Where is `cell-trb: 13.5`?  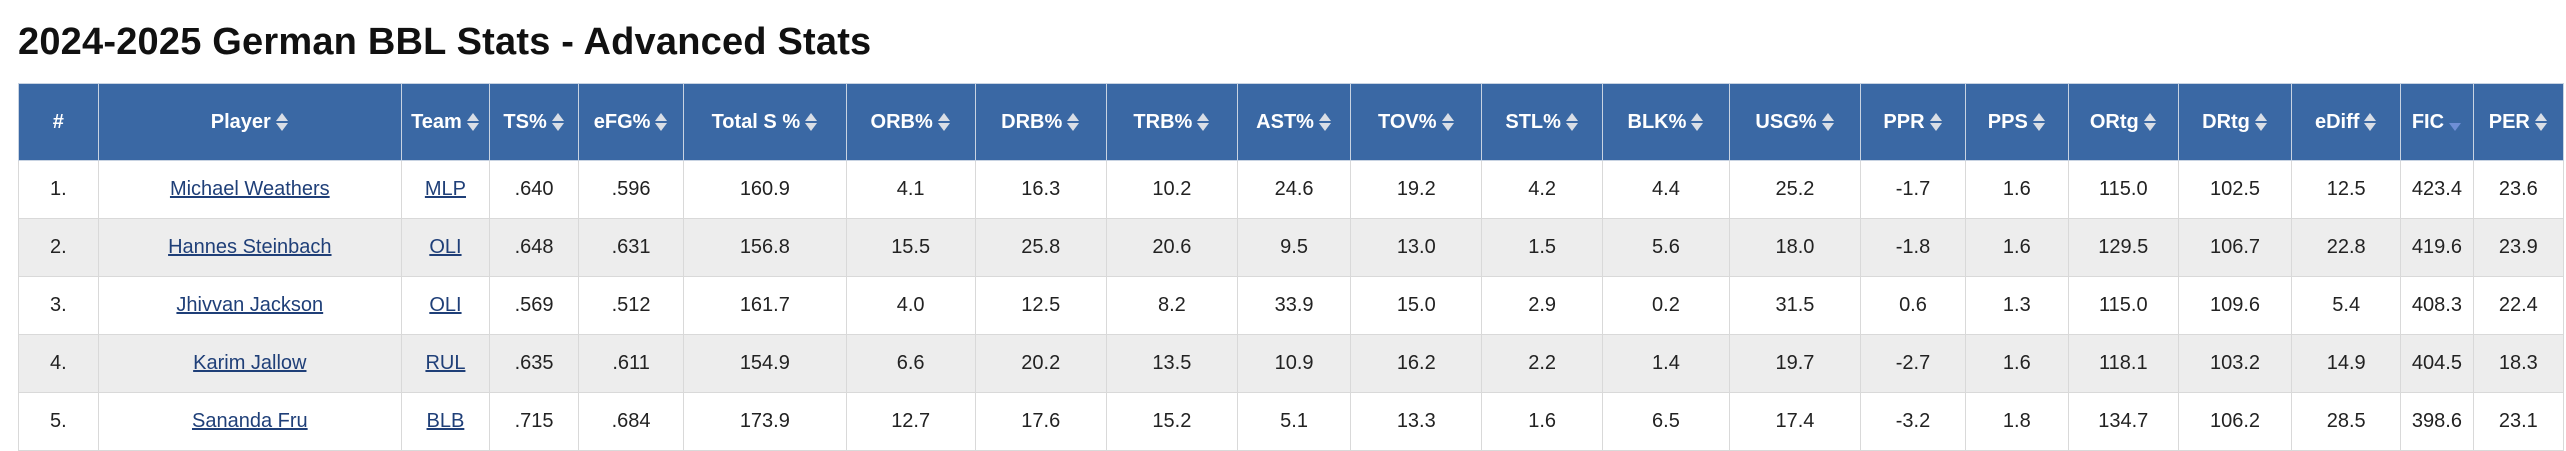
cell-trb: 13.5 is located at coordinates (1171, 363).